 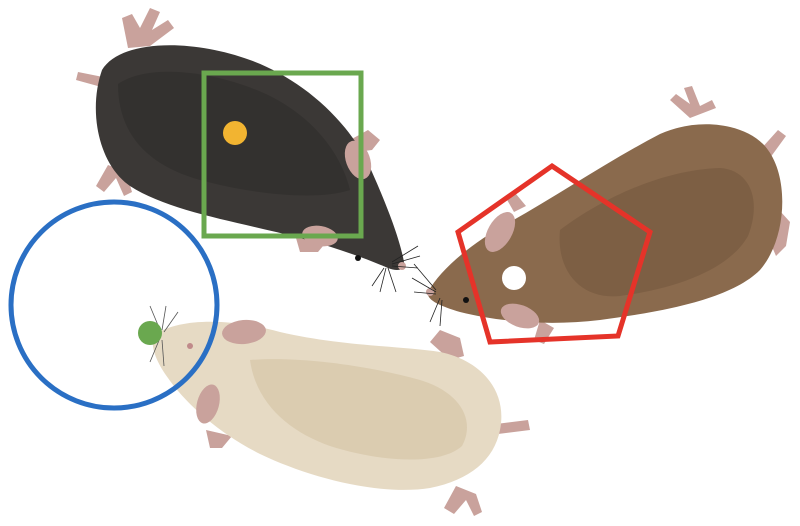 What do you see at coordinates (219, 439) in the screenshot?
I see `cream-mouse-front-foot-left` at bounding box center [219, 439].